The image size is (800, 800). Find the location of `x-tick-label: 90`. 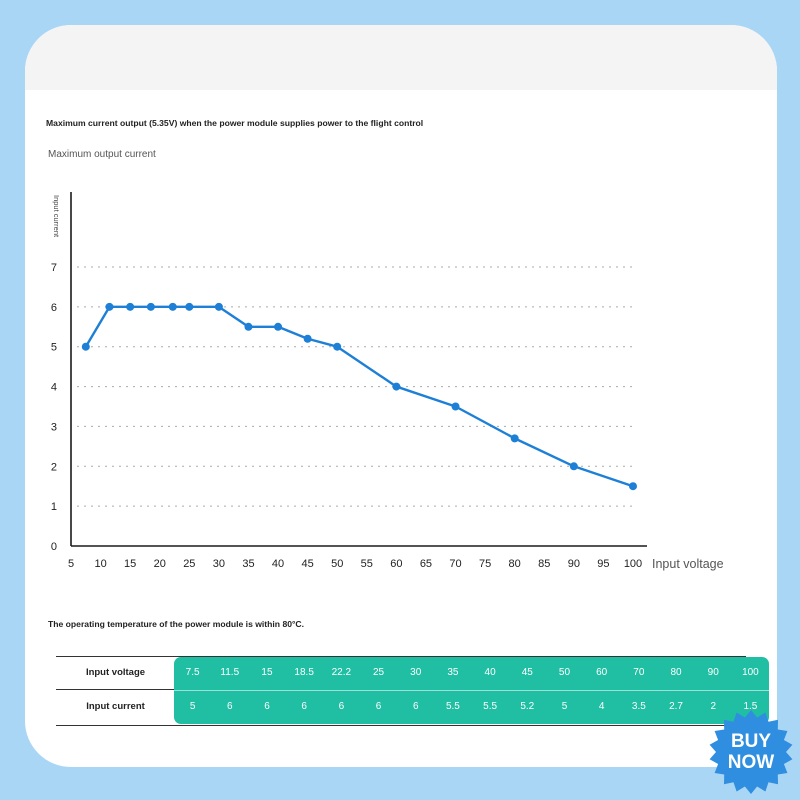

x-tick-label: 90 is located at coordinates (574, 564).